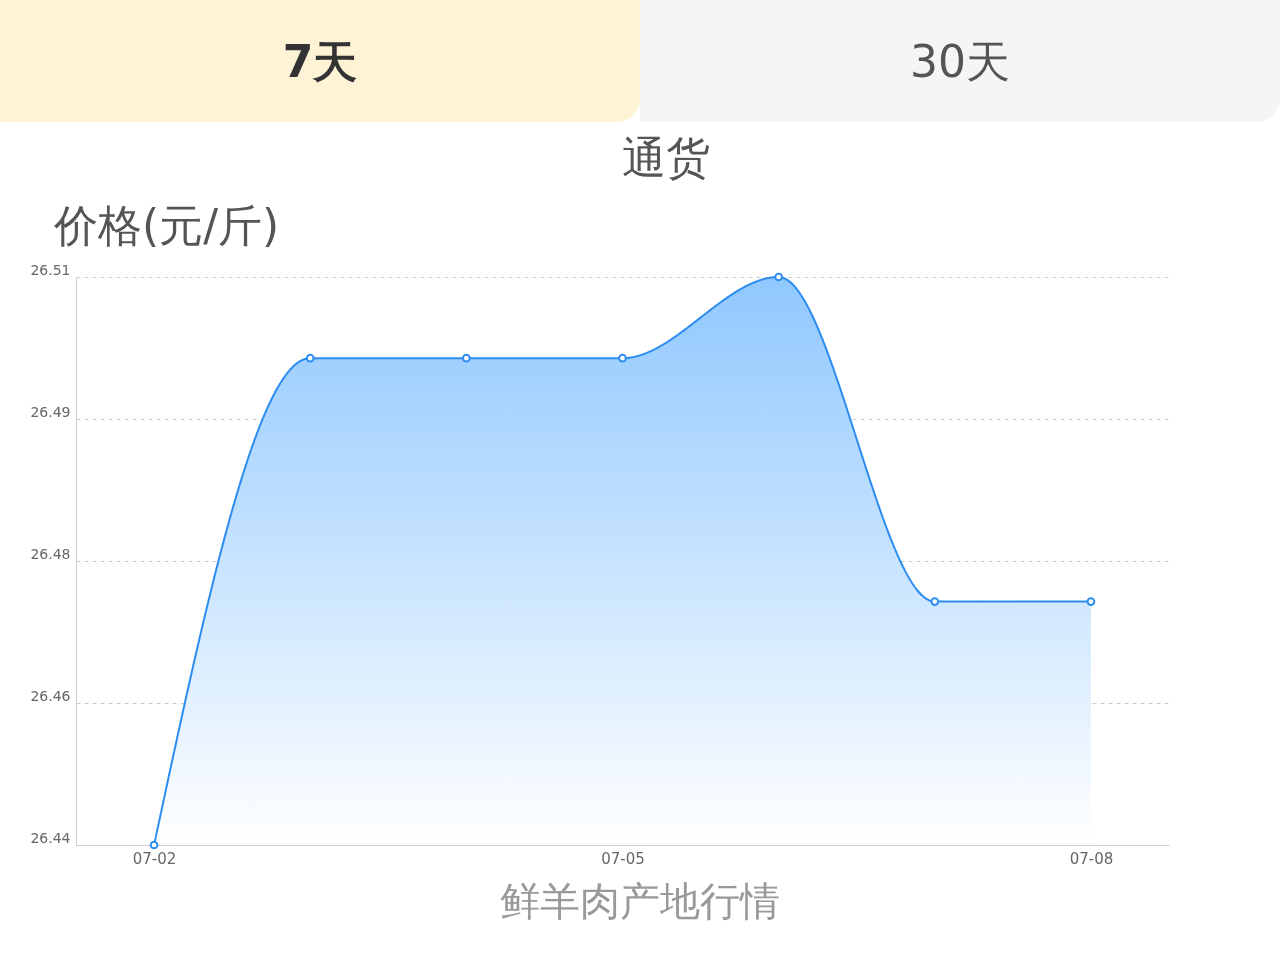 The width and height of the screenshot is (1280, 954). Describe the element at coordinates (50, 553) in the screenshot. I see `y-tick-label: 26.48` at that location.